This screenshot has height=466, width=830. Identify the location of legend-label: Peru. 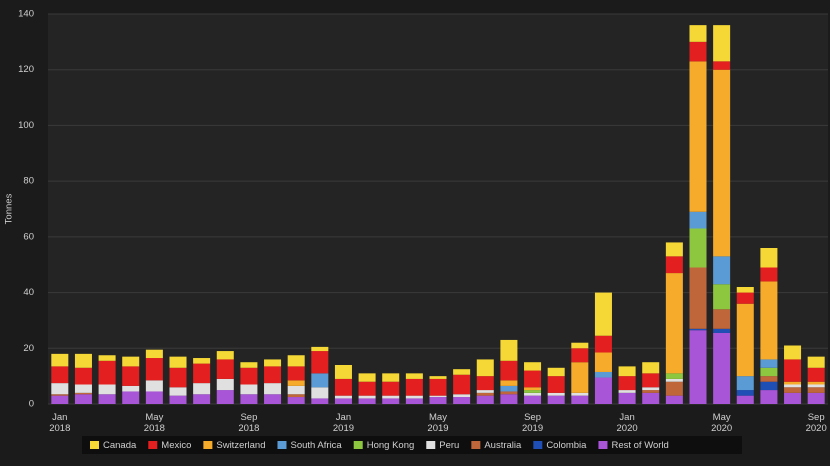
(449, 445).